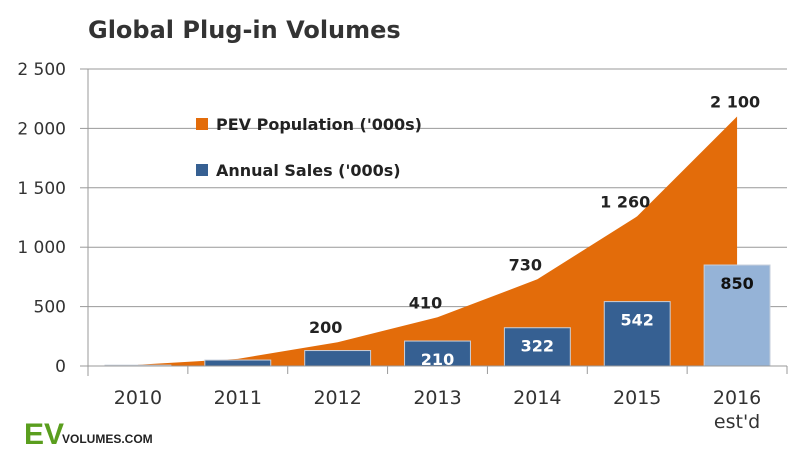  What do you see at coordinates (737, 422) in the screenshot?
I see `x-tick-sublabel: est'd` at bounding box center [737, 422].